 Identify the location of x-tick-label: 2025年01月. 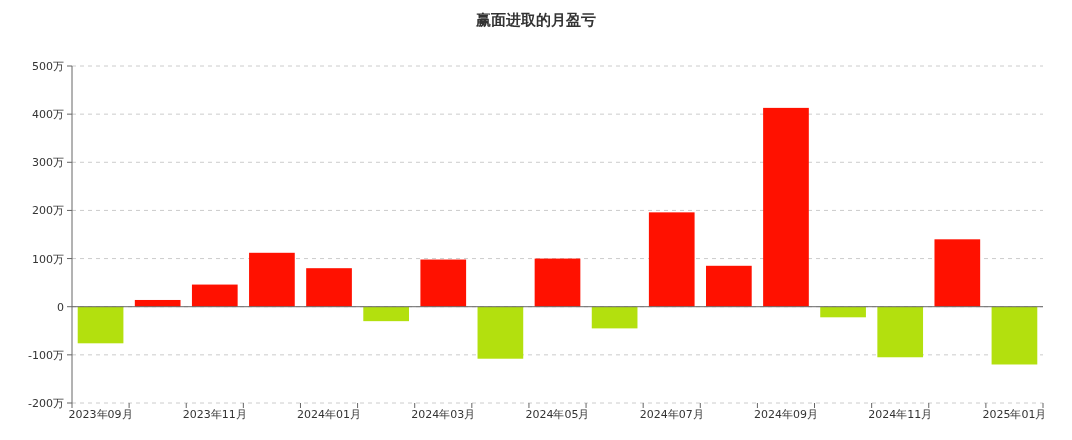
(1014, 414).